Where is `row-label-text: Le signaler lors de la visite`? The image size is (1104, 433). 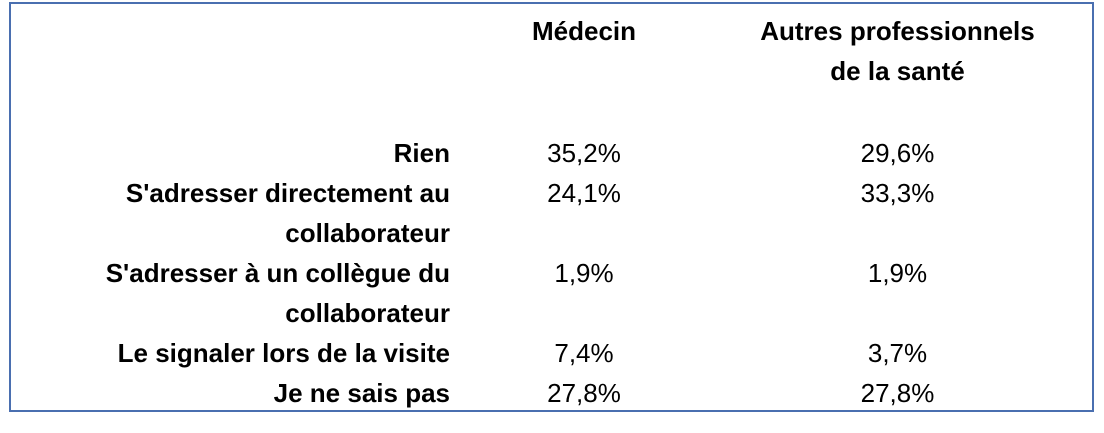
row-label-text: Le signaler lors de la visite is located at coordinates (283, 353).